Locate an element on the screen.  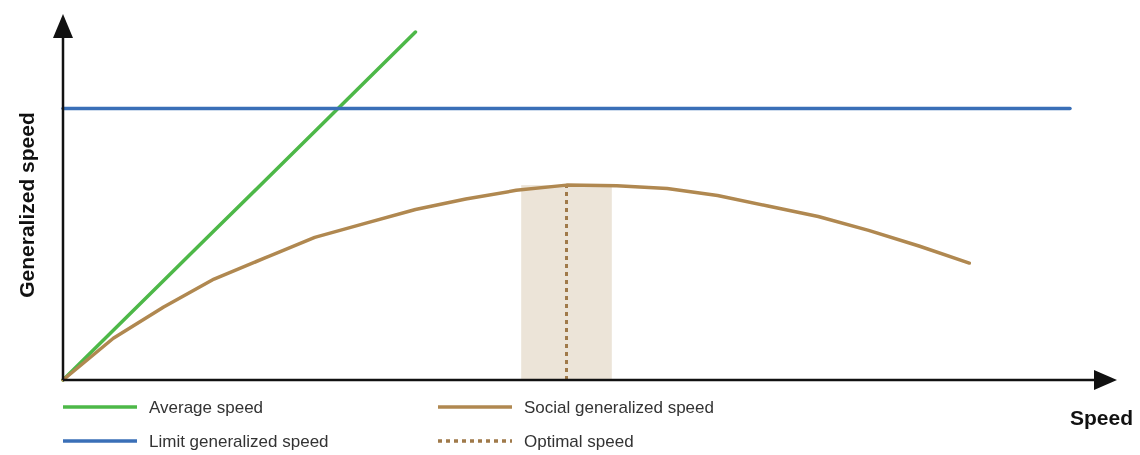
y-axis-title: Generalized speed is located at coordinates (26, 205).